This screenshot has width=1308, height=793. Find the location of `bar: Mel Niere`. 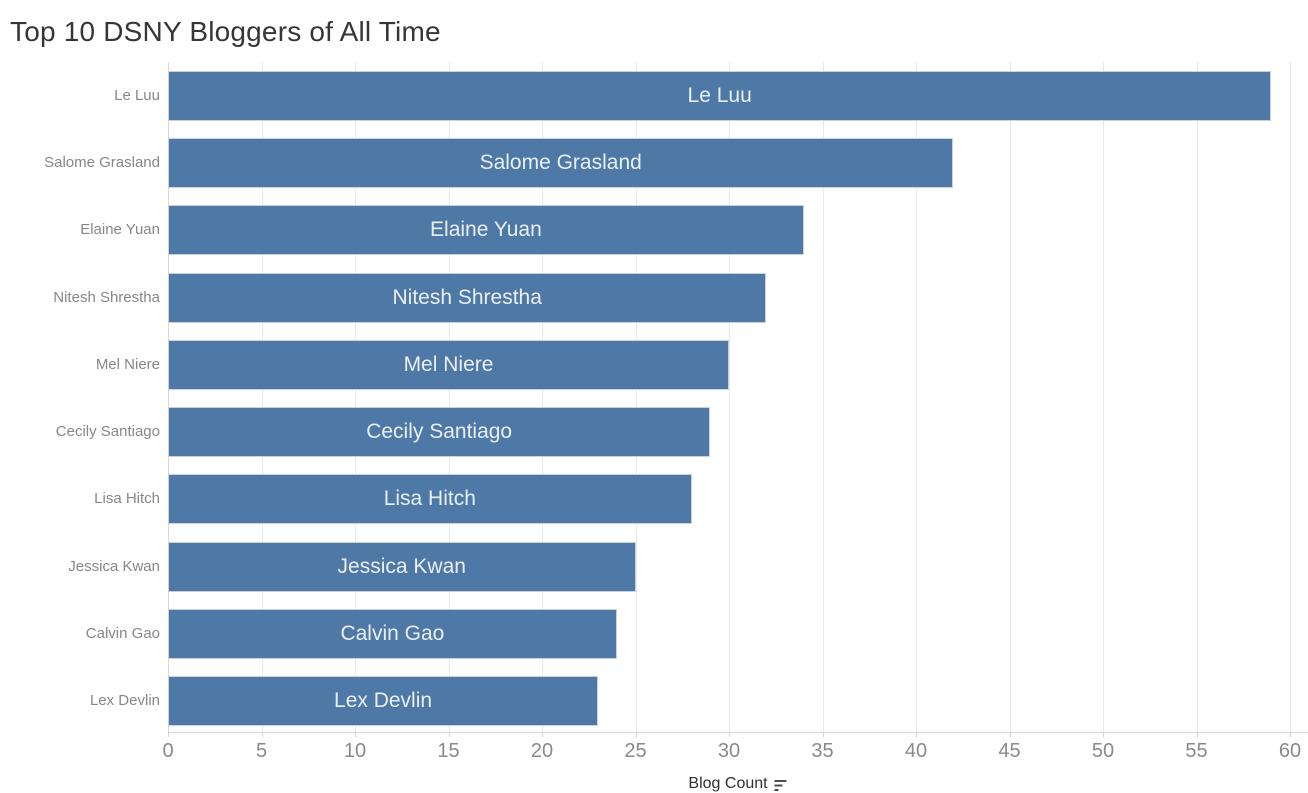

bar: Mel Niere is located at coordinates (448, 364).